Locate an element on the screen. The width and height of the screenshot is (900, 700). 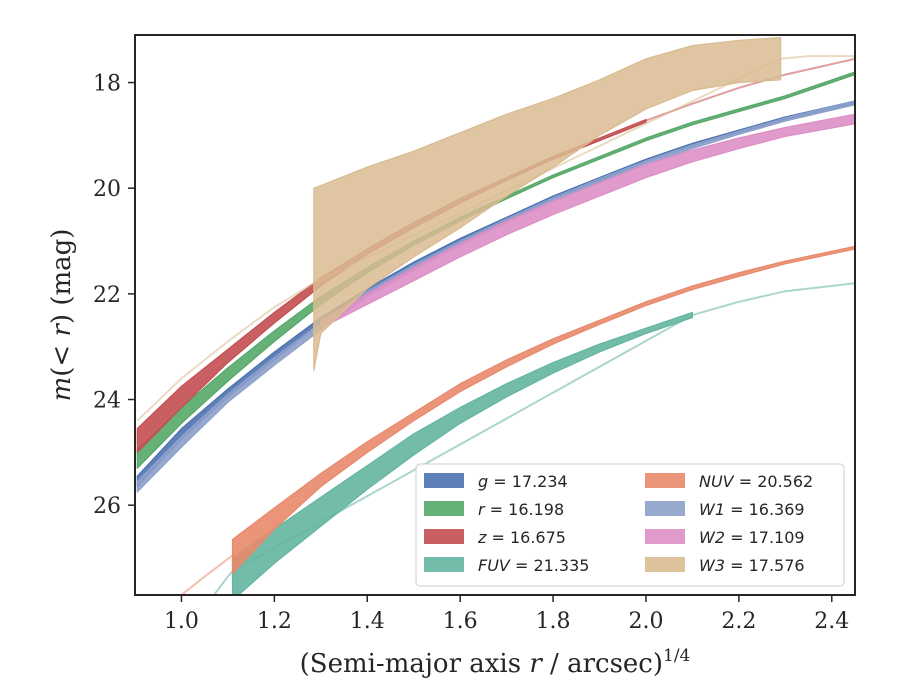
y-axis-label: m(< r) (mag) is located at coordinates (62, 315).